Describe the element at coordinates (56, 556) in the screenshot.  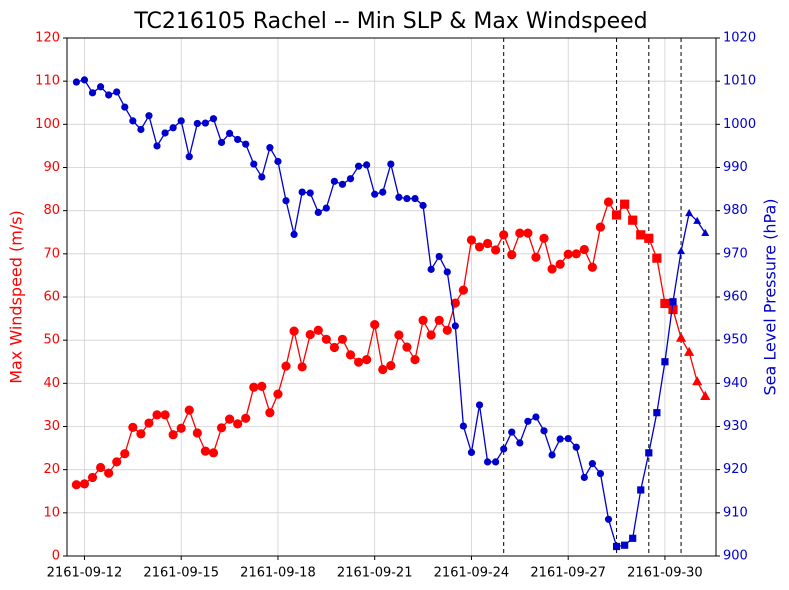
I see `y-tick-label: 0` at that location.